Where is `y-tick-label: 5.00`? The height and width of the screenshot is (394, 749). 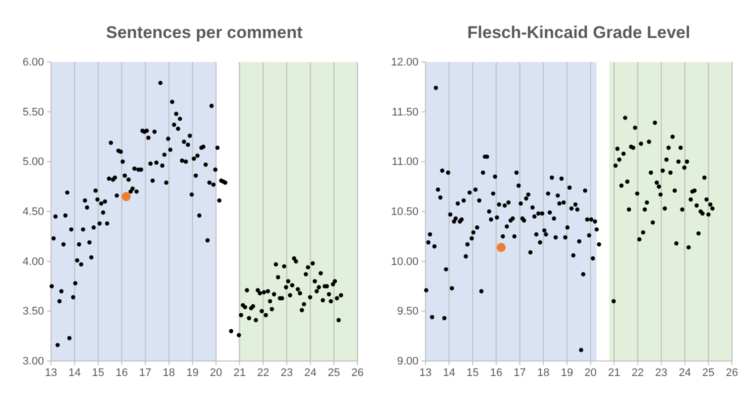 y-tick-label: 5.00 is located at coordinates (33, 162).